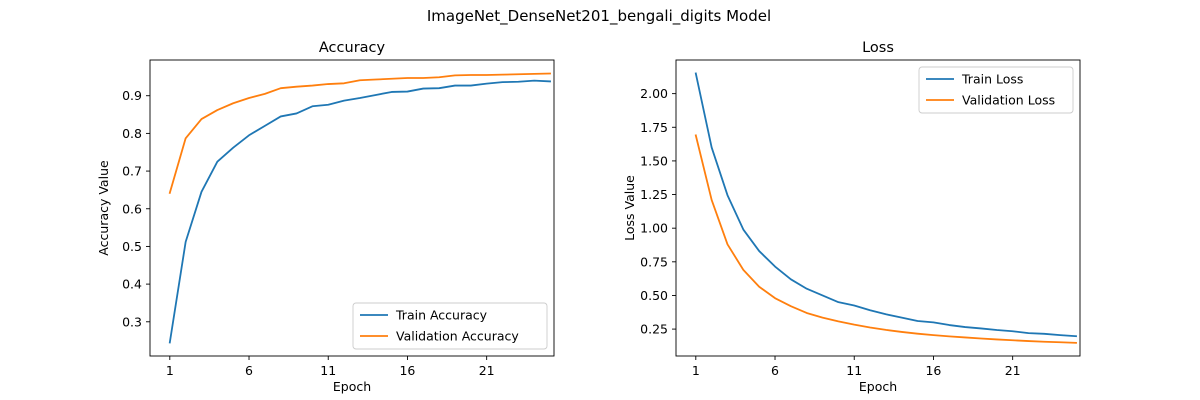 The width and height of the screenshot is (1200, 400). What do you see at coordinates (933, 370) in the screenshot?
I see `loss-x-tick-label: 16` at bounding box center [933, 370].